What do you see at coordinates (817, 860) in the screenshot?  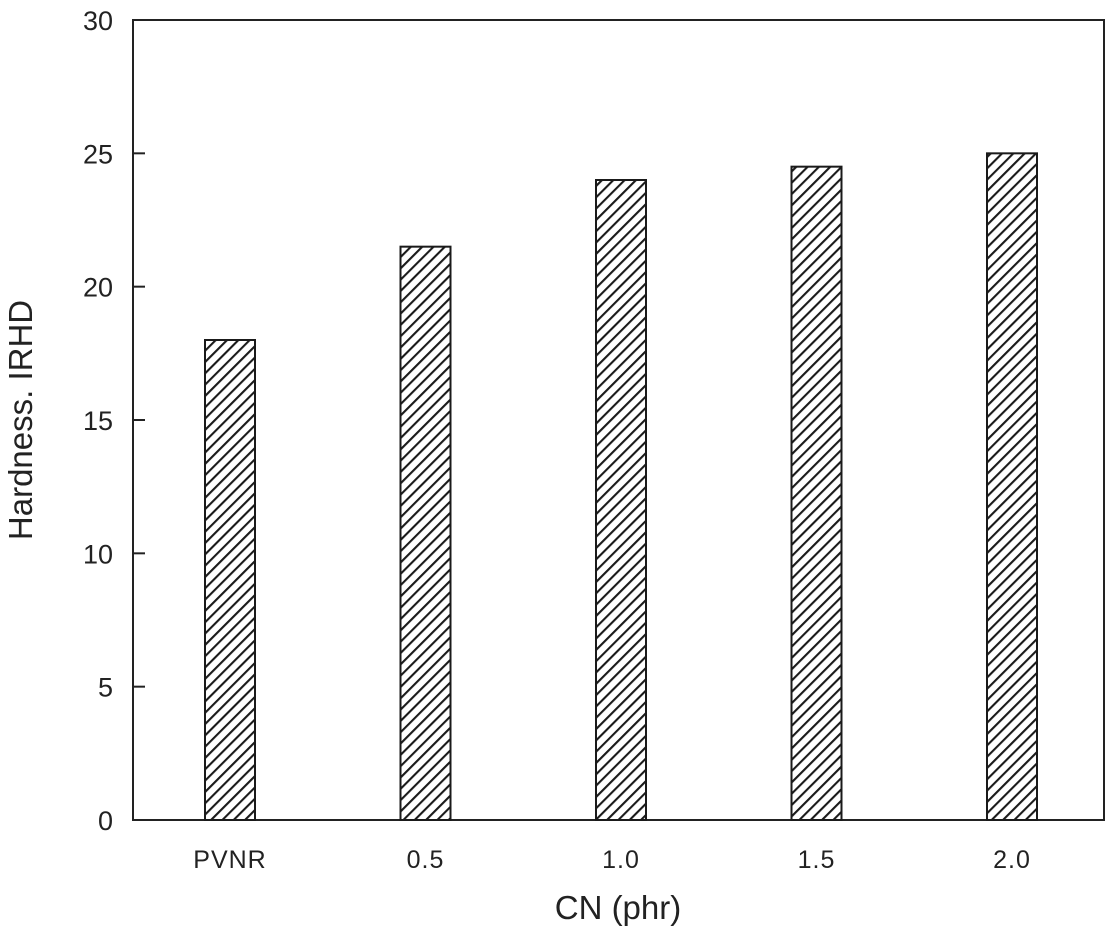 I see `x-tick-label: 1.5` at bounding box center [817, 860].